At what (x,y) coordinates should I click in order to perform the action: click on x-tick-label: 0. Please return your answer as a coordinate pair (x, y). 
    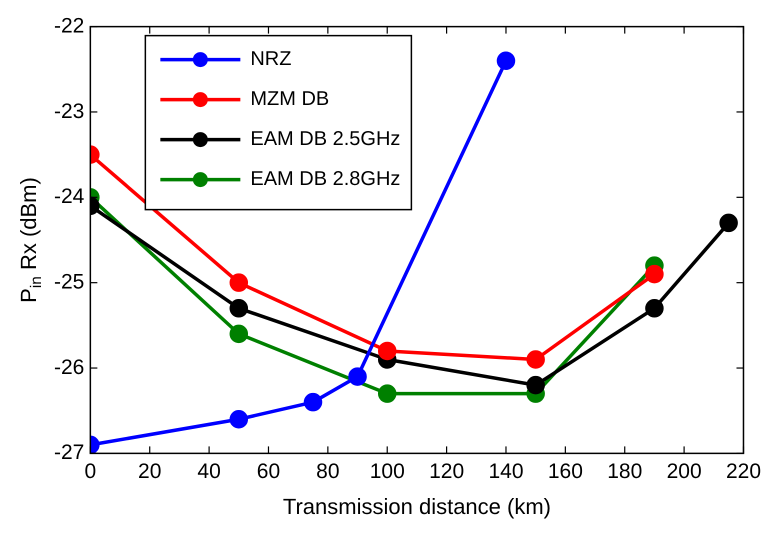
    Looking at the image, I should click on (90, 471).